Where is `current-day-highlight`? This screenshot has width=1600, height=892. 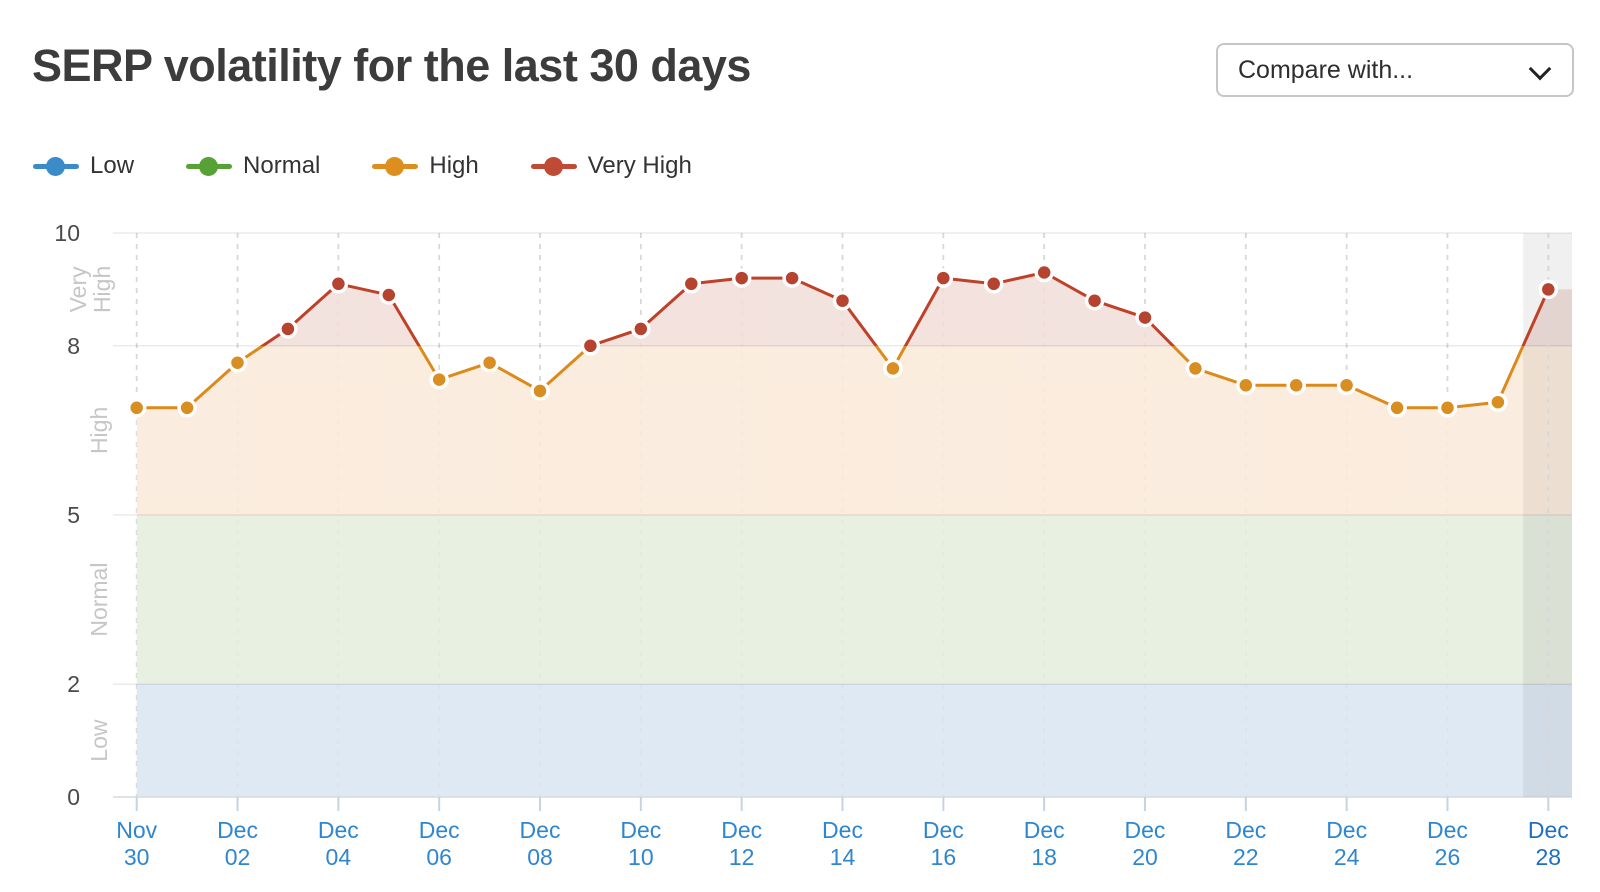 current-day-highlight is located at coordinates (1547, 515).